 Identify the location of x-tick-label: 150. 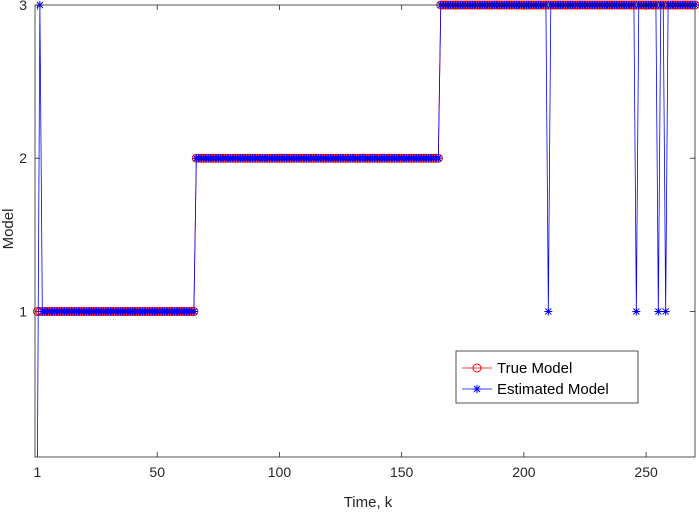
(402, 472).